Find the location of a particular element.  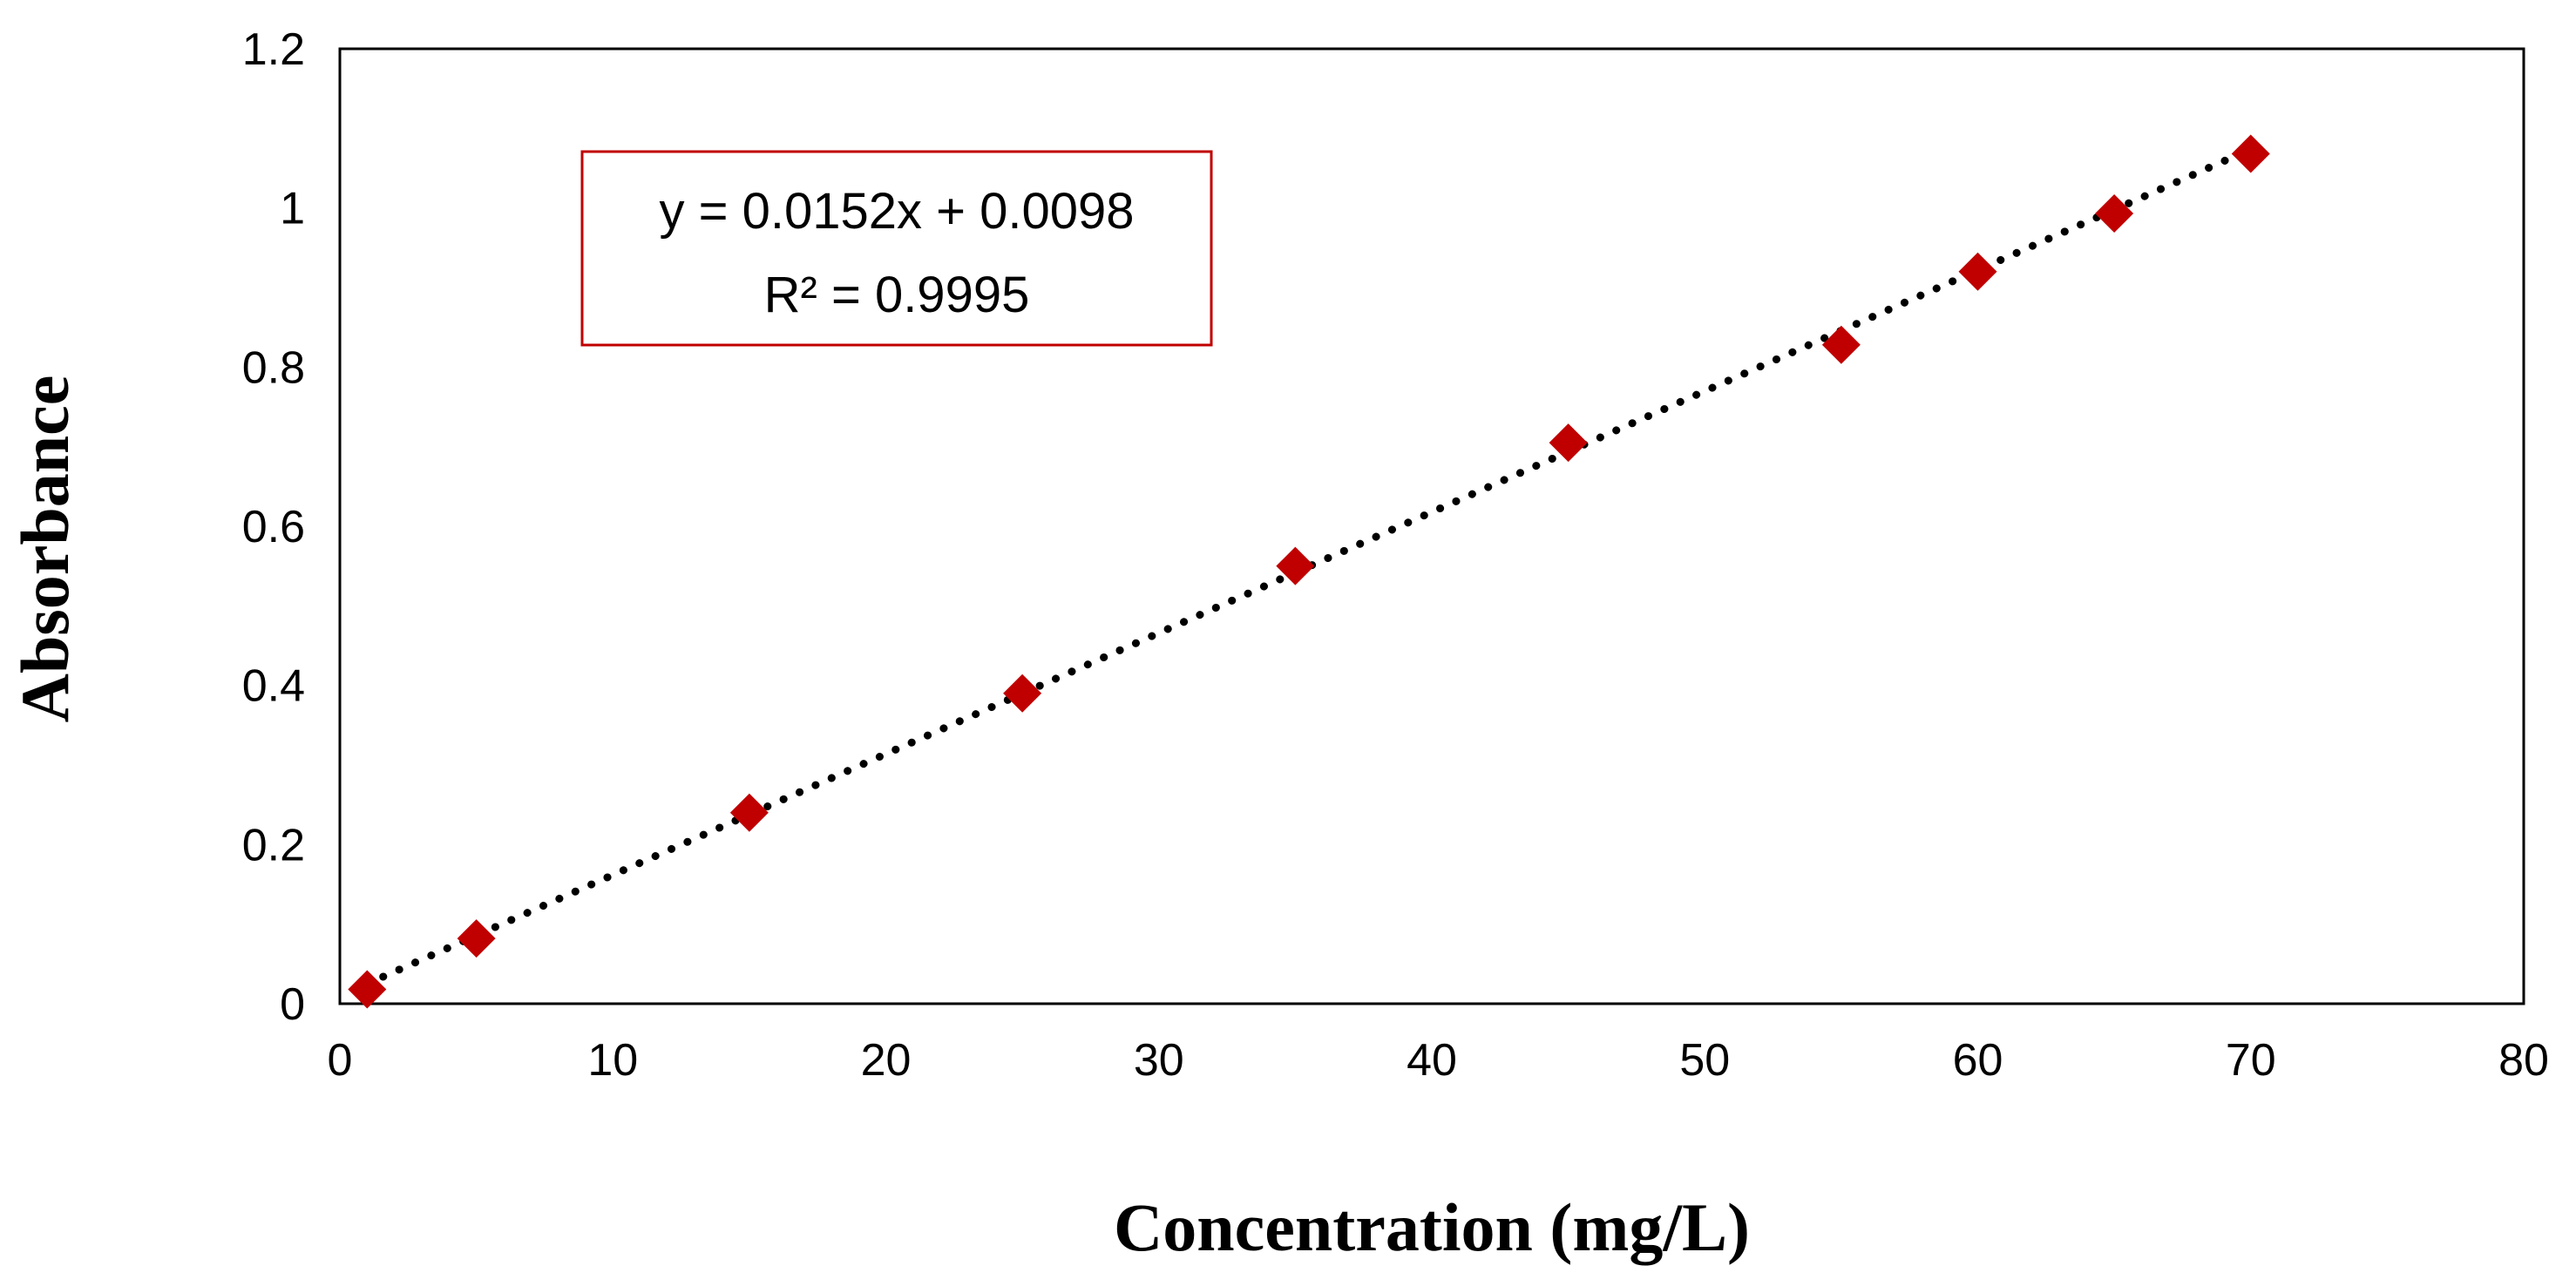

x-tick-label: 40 is located at coordinates (1432, 1060).